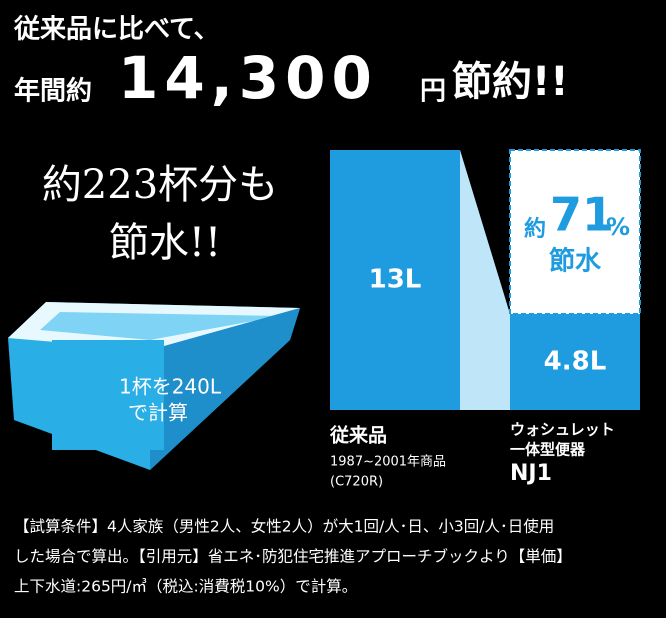 The width and height of the screenshot is (666, 618). I want to click on footnote: した場合で算出。【引用元】省エネ･防犯住宅推進アプローチブックより【単価】, so click(293, 556).